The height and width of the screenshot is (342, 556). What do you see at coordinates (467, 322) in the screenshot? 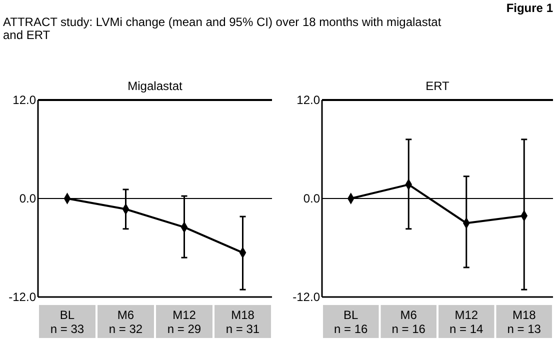
I see `x-tick-label: M12 n = 14` at bounding box center [467, 322].